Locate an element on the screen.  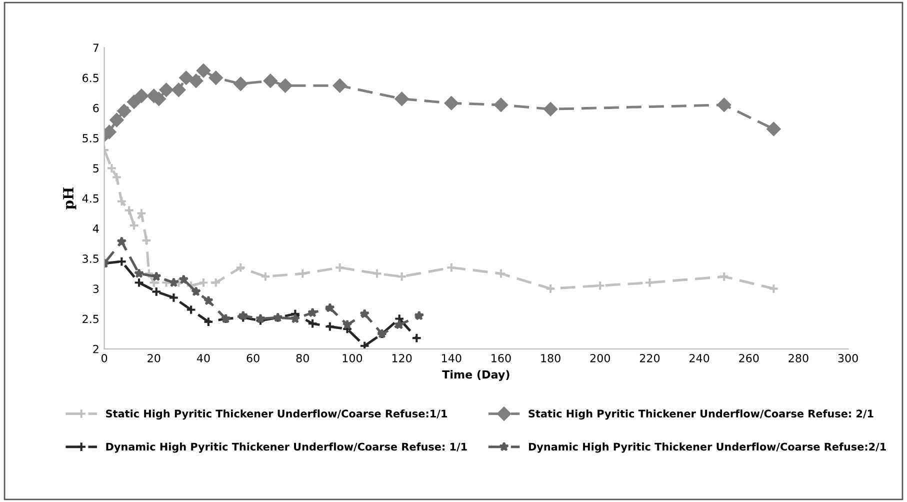
x-tick-label: 100 is located at coordinates (352, 358).